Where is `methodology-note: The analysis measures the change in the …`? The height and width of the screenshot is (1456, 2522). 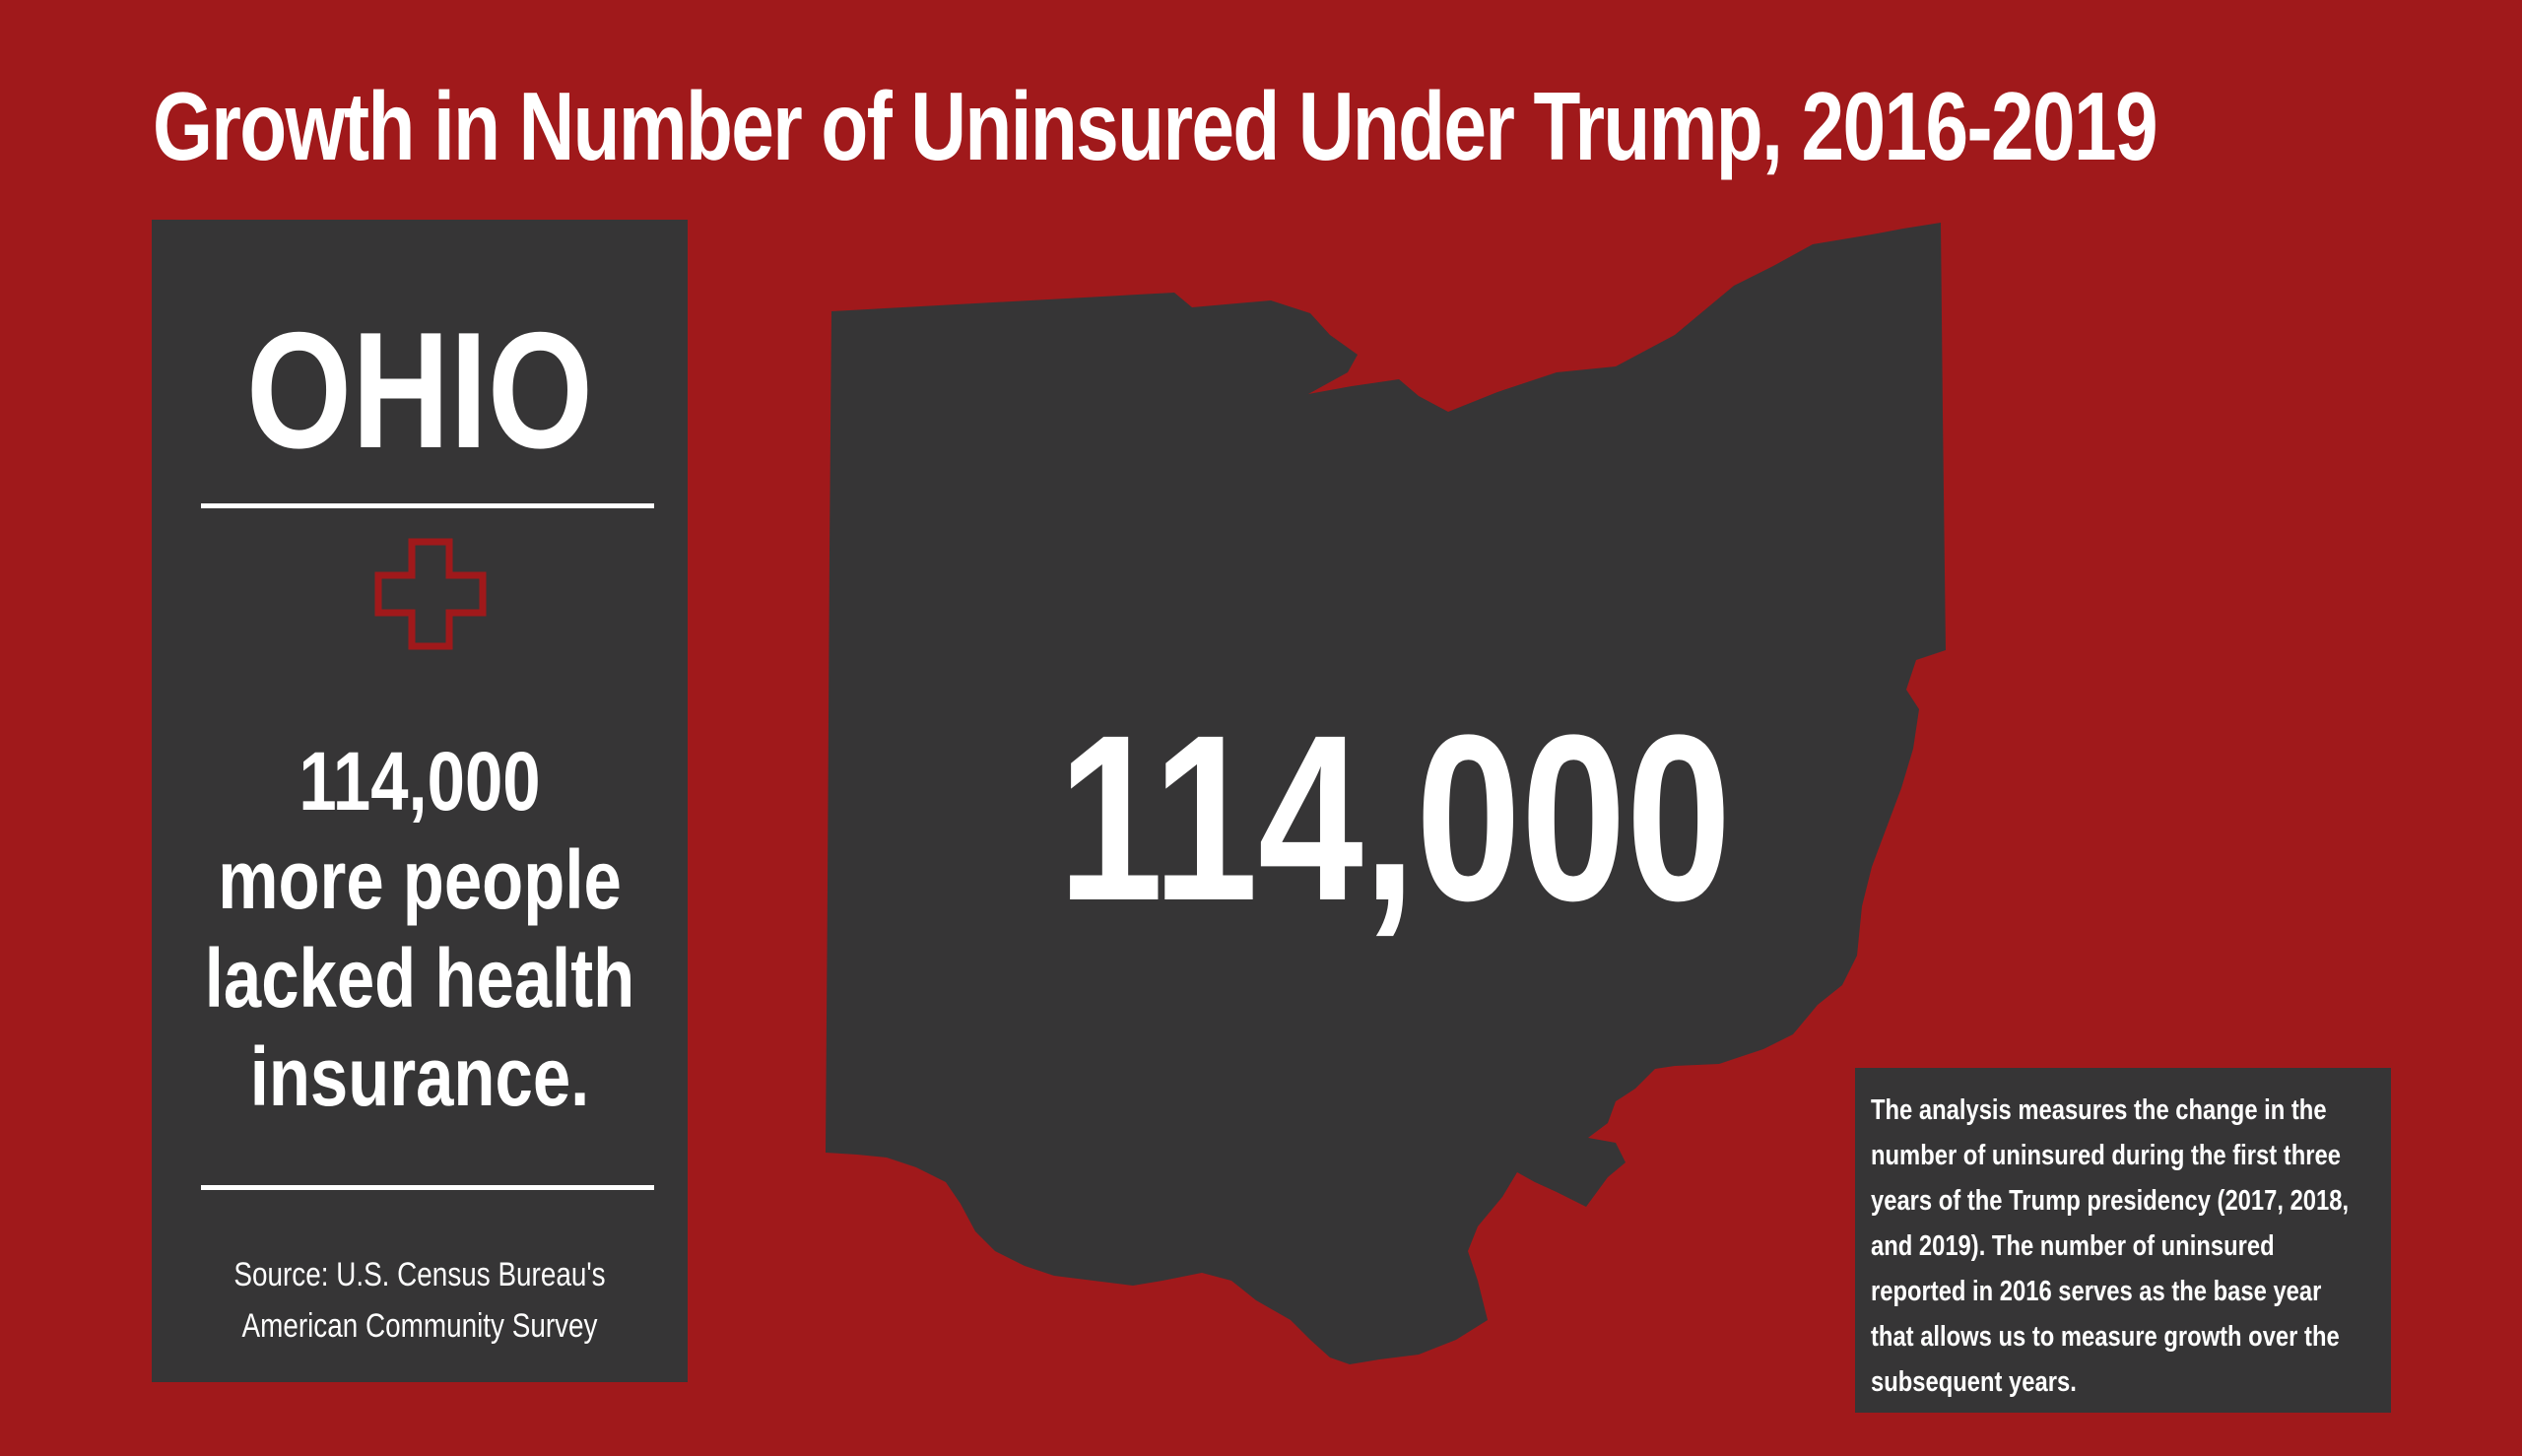
methodology-note: The analysis measures the change in the … is located at coordinates (2123, 1240).